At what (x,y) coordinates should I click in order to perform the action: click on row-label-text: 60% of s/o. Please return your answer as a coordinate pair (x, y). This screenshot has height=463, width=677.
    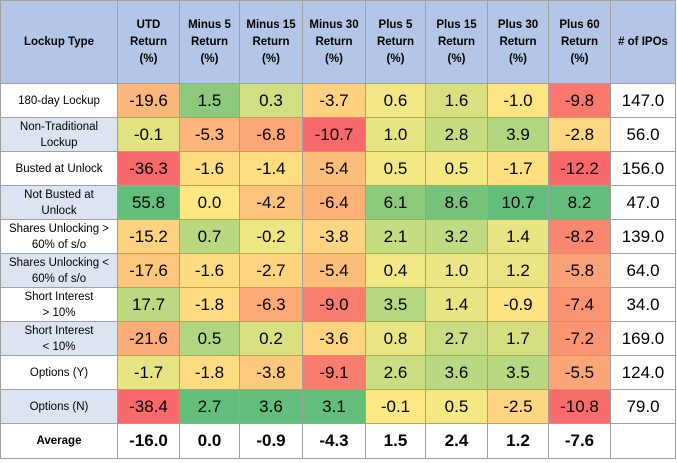
    Looking at the image, I should click on (59, 244).